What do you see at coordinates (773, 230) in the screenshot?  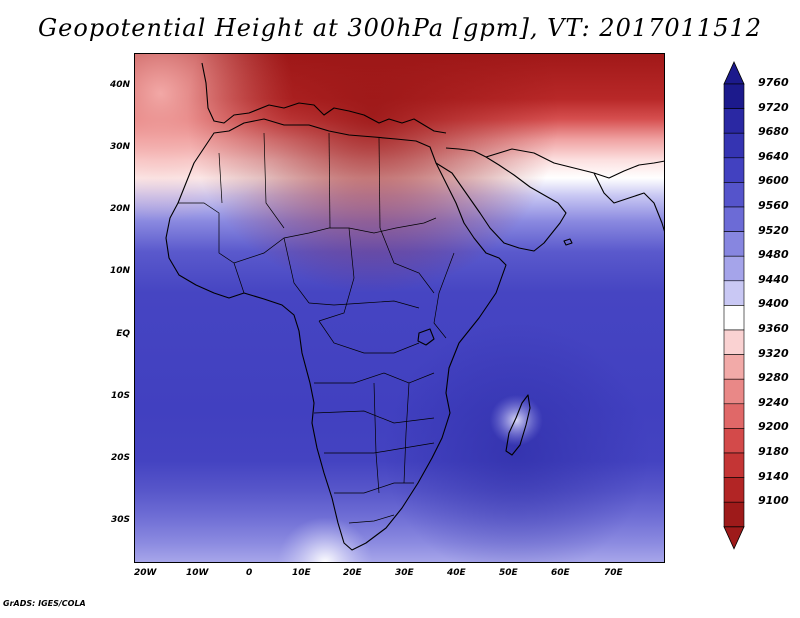 I see `colorbar-label: 9520` at bounding box center [773, 230].